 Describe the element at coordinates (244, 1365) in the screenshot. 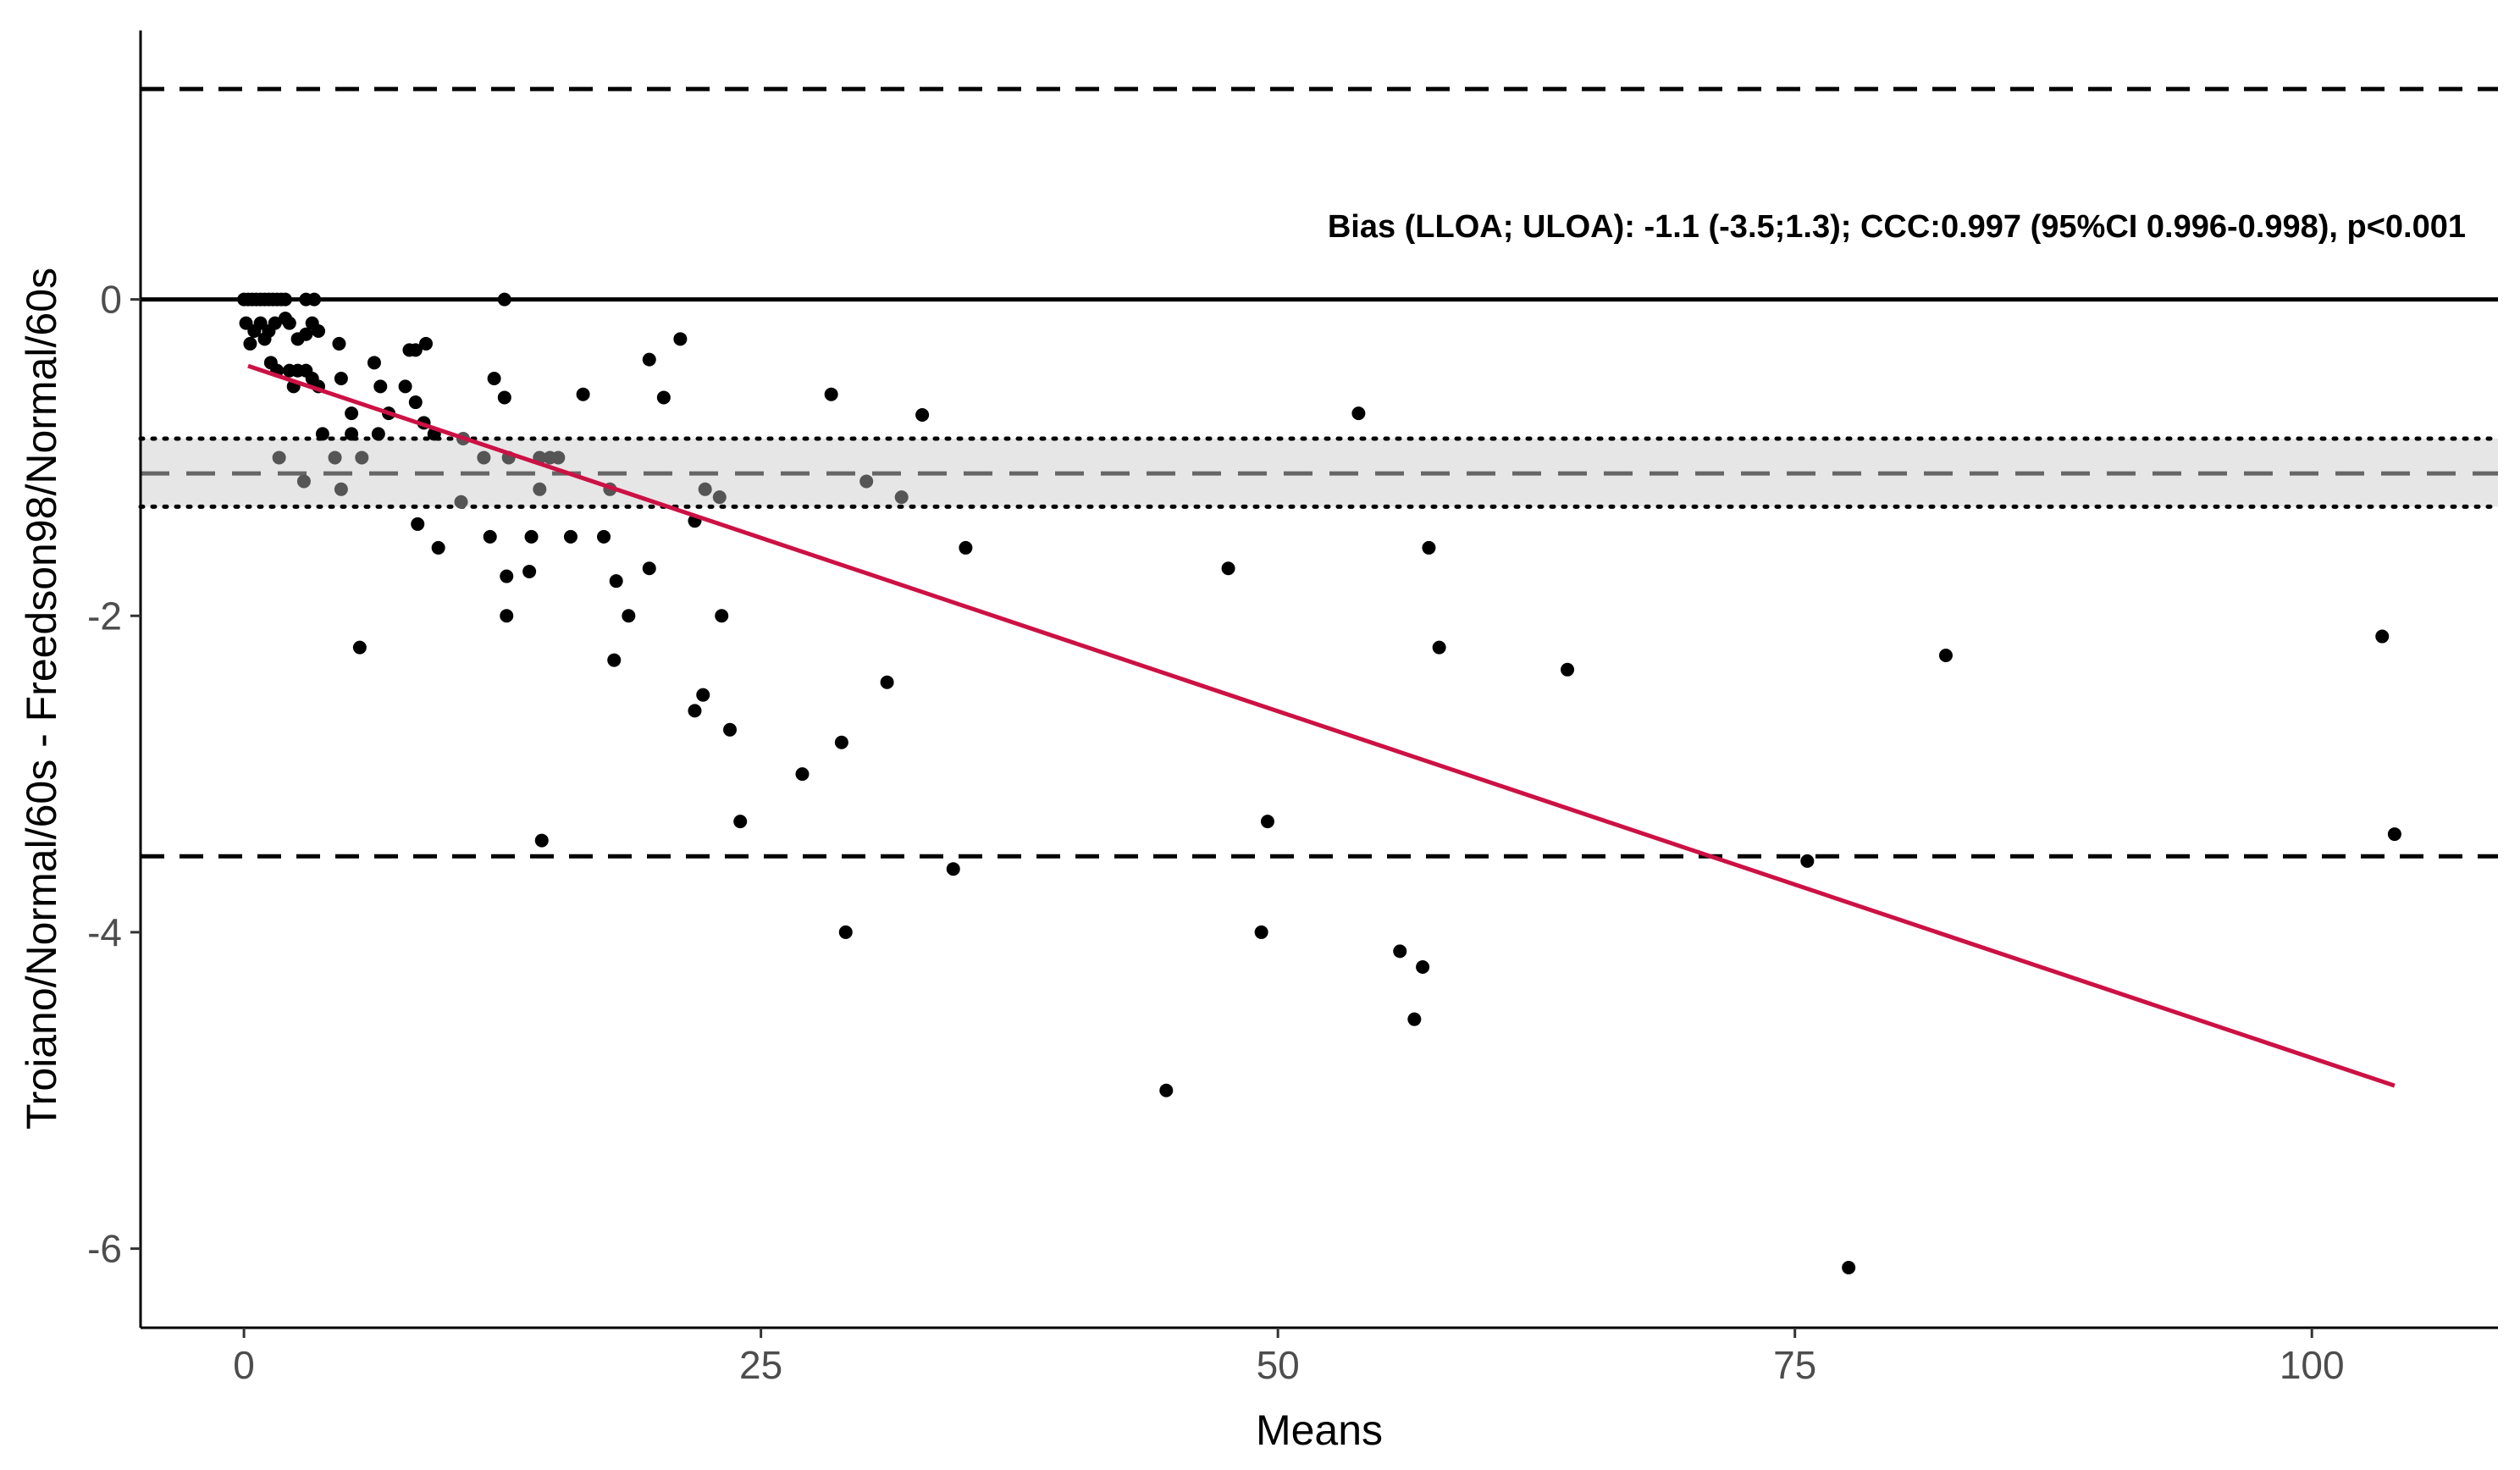

I see `x-tick-label: 0` at that location.